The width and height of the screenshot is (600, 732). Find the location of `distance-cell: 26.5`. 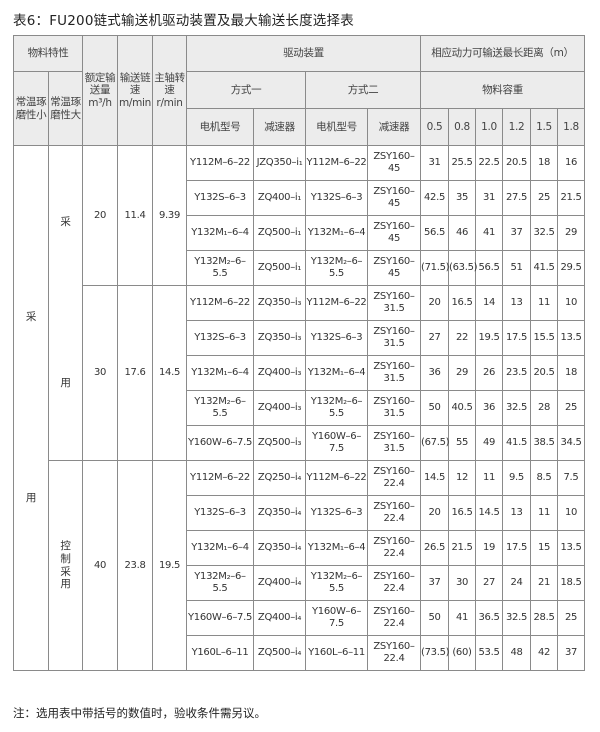

distance-cell: 26.5 is located at coordinates (434, 548).